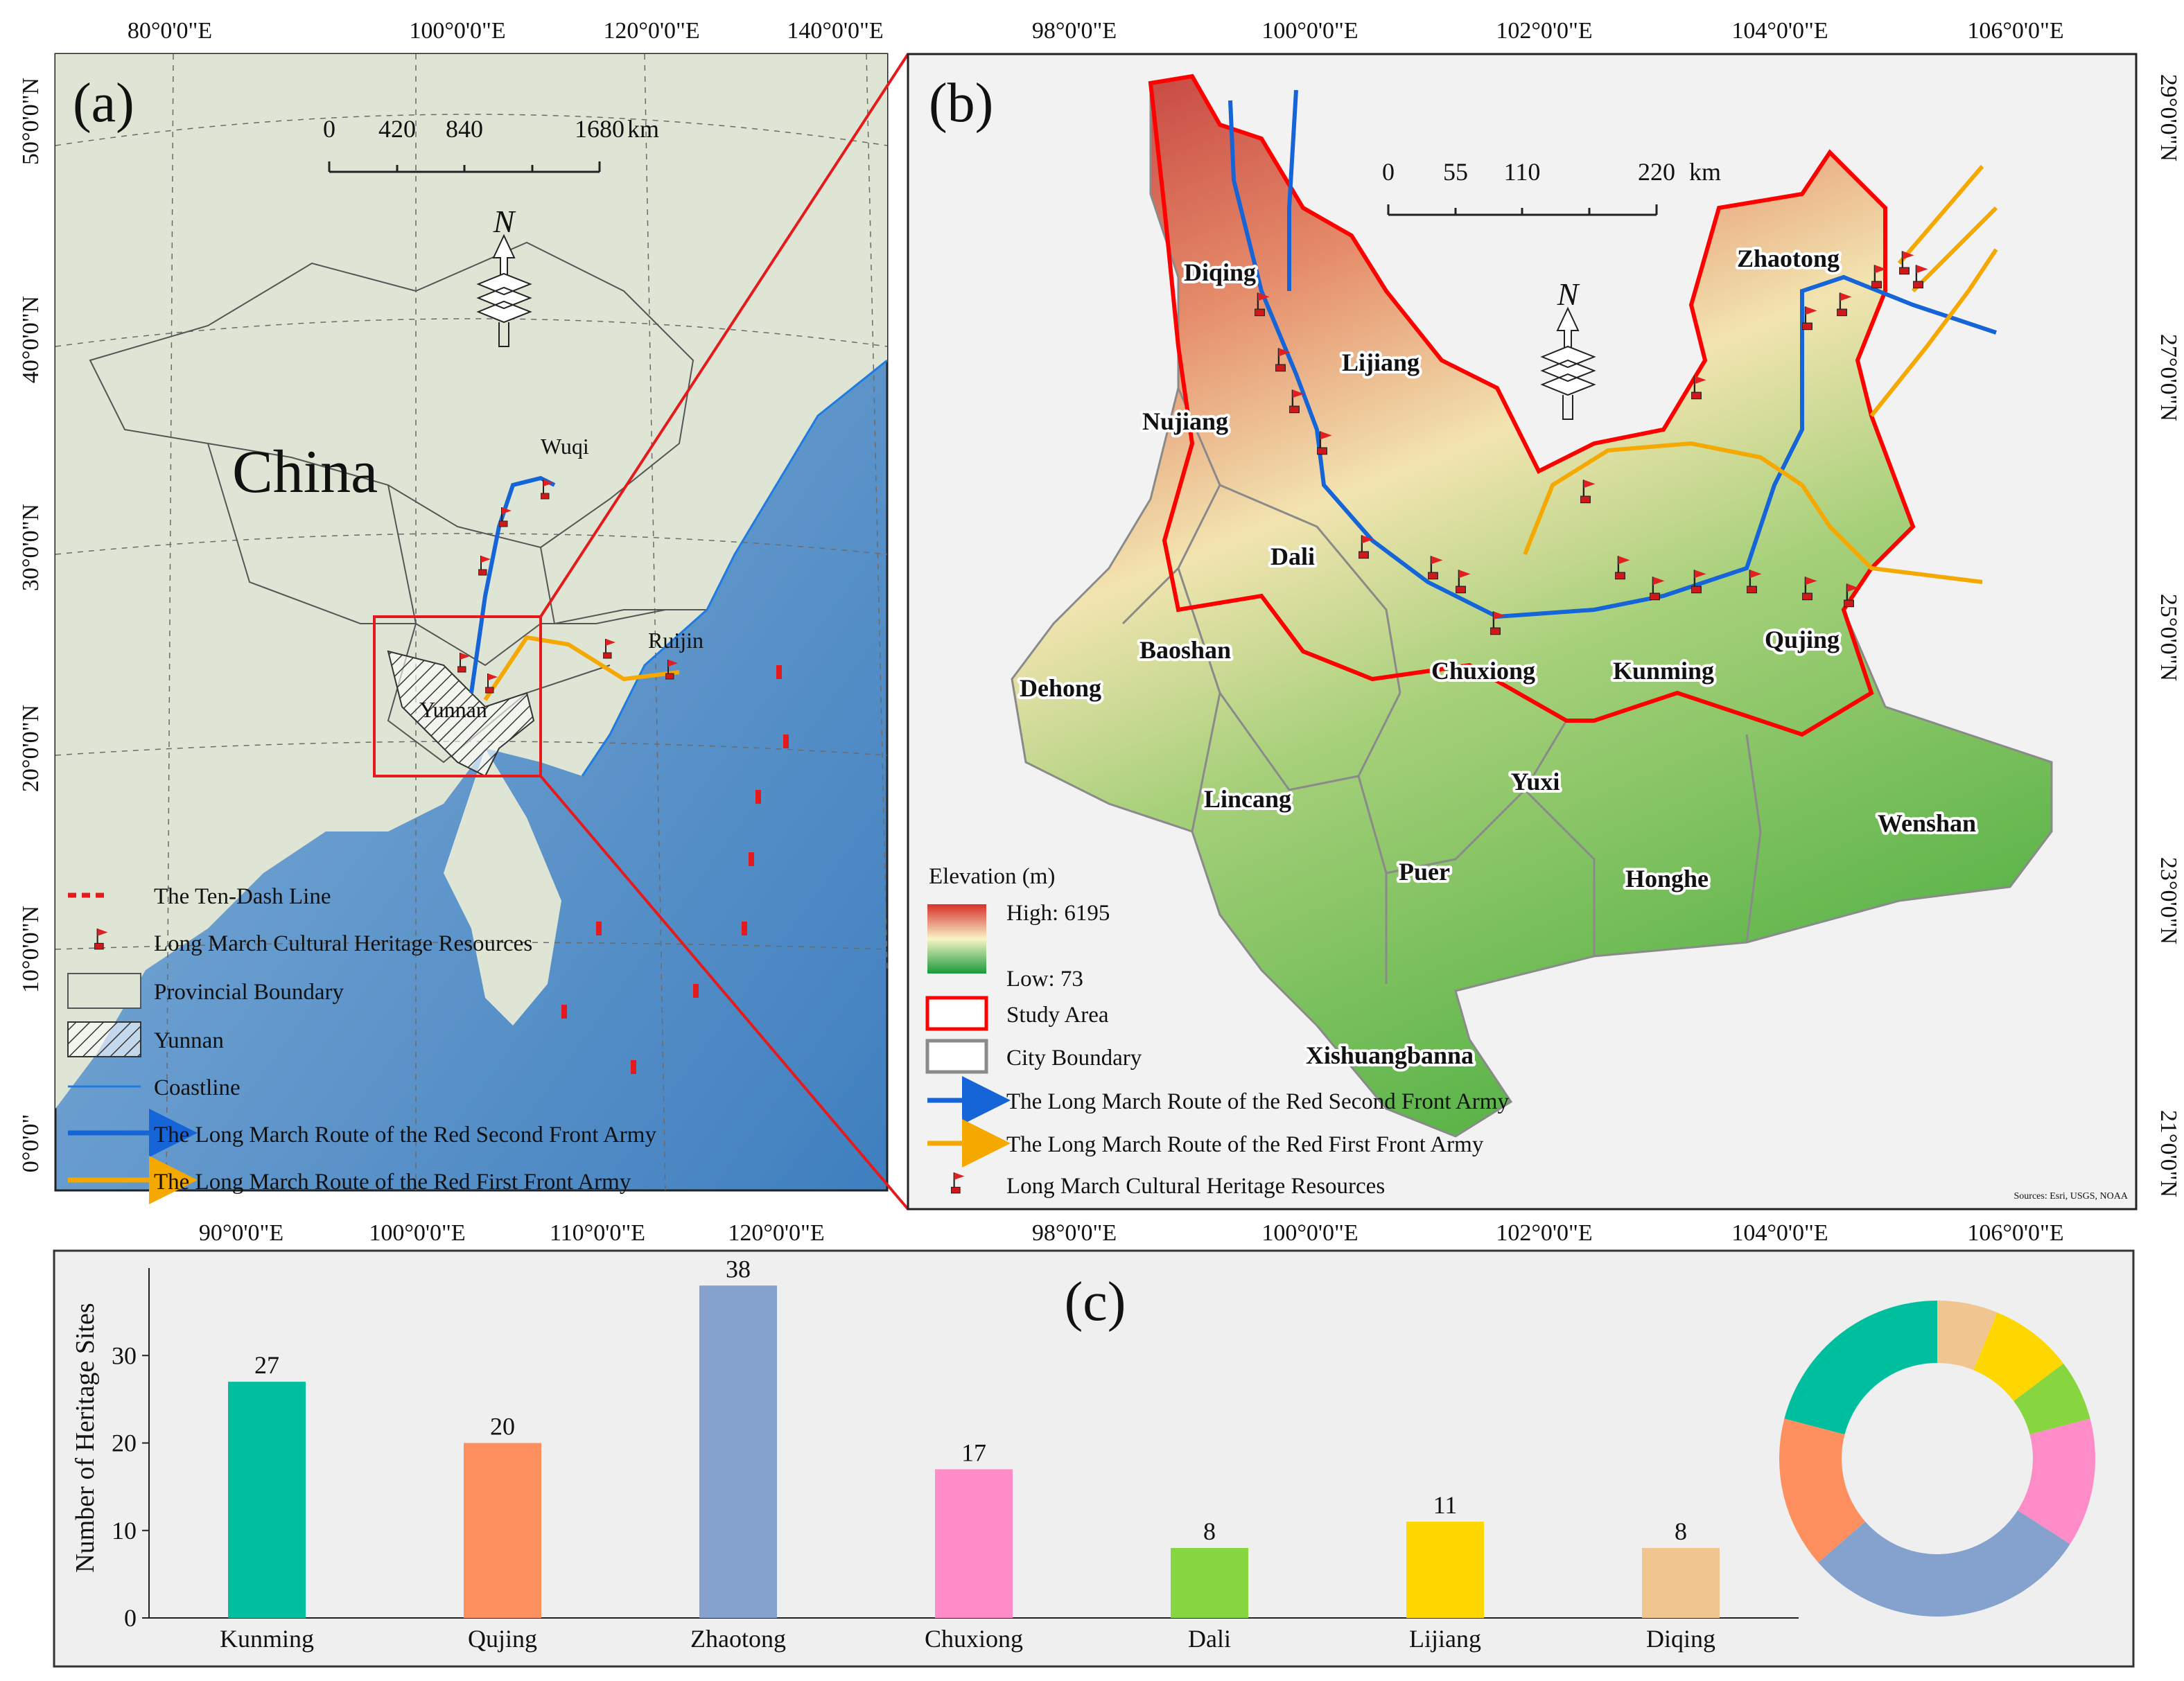  What do you see at coordinates (1663, 671) in the screenshot?
I see `region-kunming: Kunming` at bounding box center [1663, 671].